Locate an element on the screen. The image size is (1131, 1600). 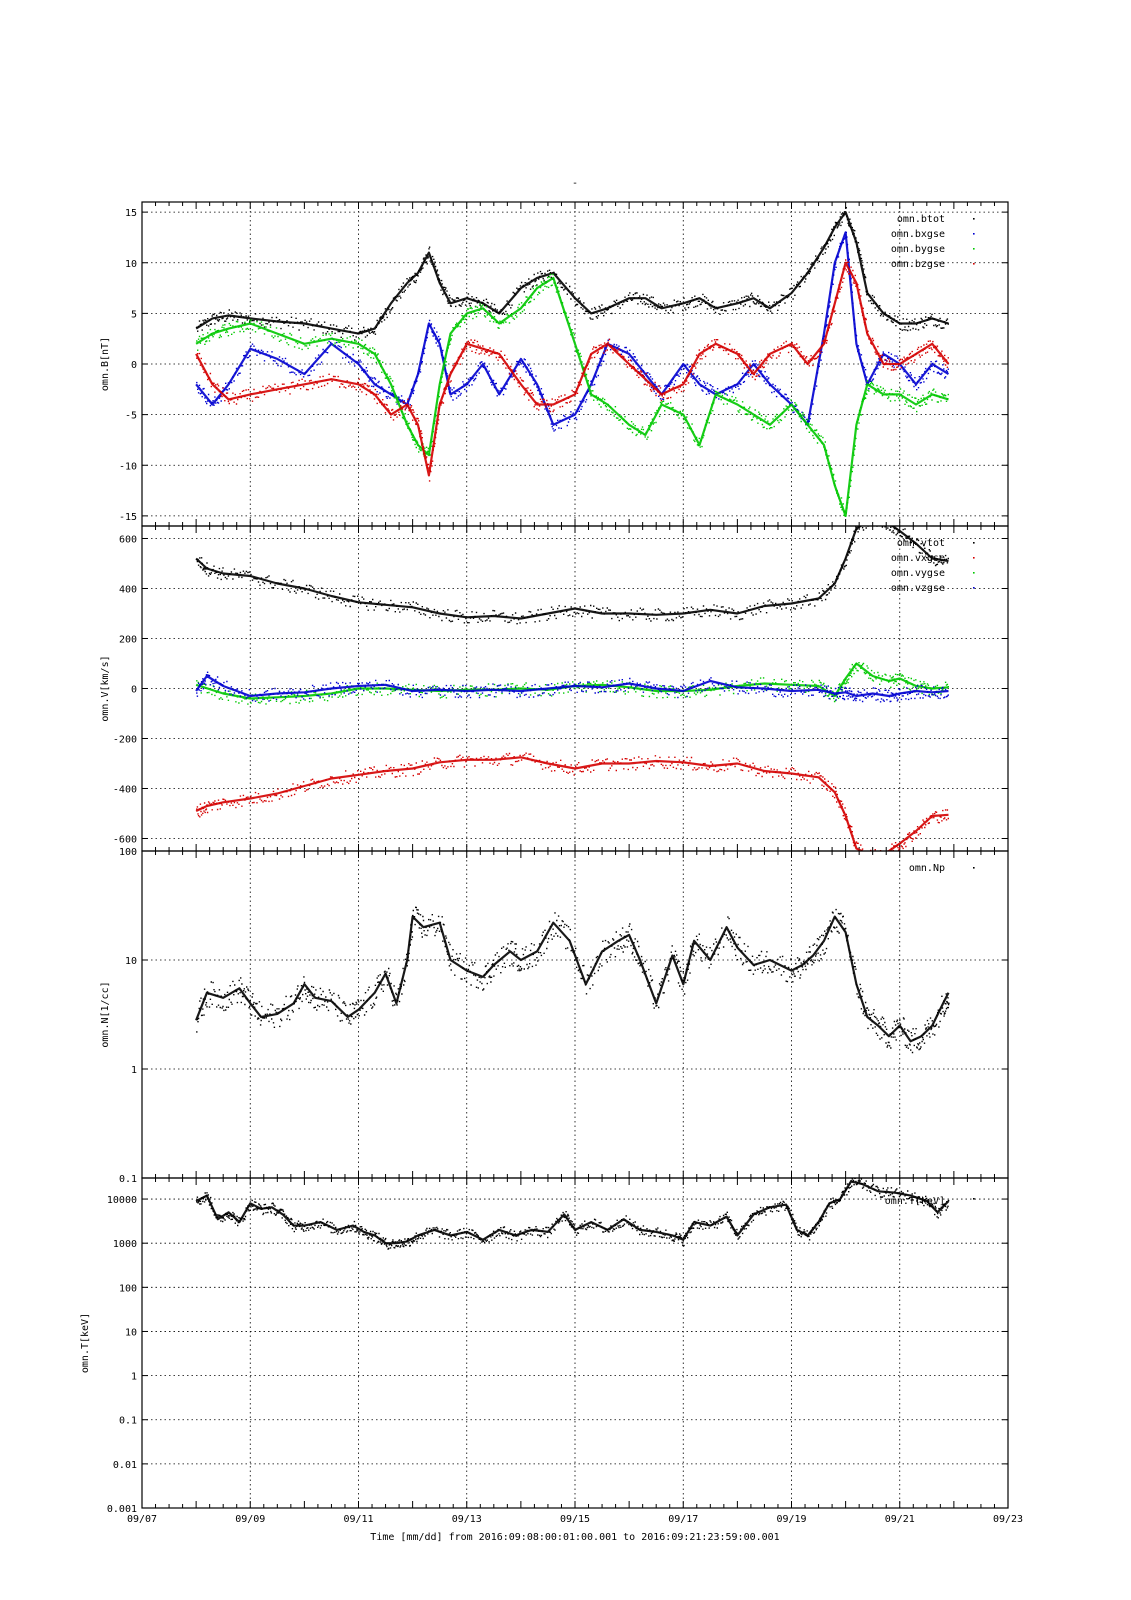
y-tick-label: -5 is located at coordinates (131, 416).